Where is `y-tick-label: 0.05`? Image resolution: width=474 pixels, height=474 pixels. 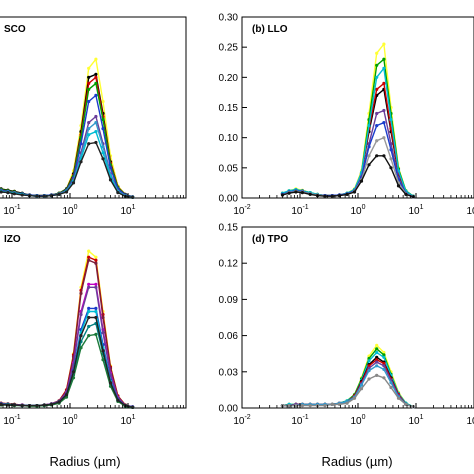
y-tick-label: 0.05 is located at coordinates (229, 168).